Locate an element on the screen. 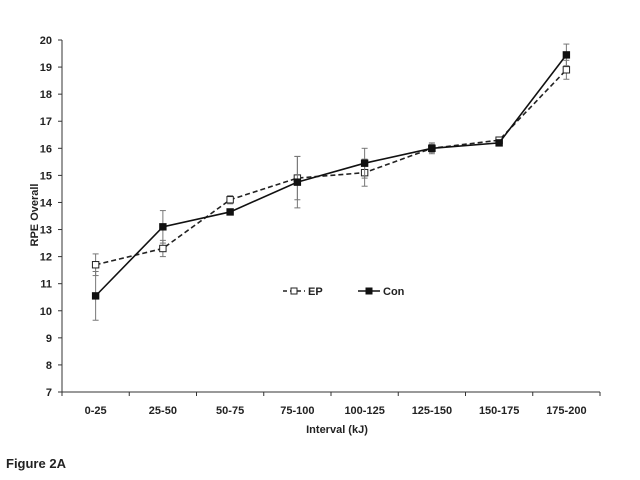 Image resolution: width=640 pixels, height=480 pixels. x-tick-label: 100-125 is located at coordinates (364, 411).